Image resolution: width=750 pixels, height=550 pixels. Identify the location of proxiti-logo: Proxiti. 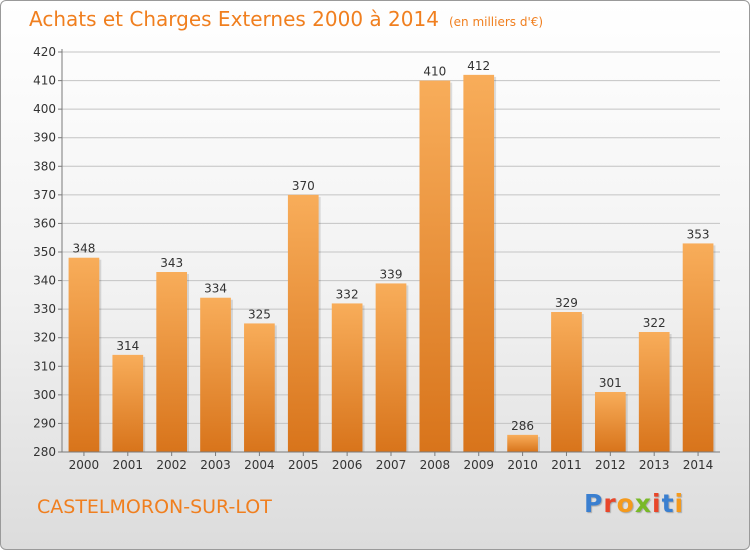
(634, 503).